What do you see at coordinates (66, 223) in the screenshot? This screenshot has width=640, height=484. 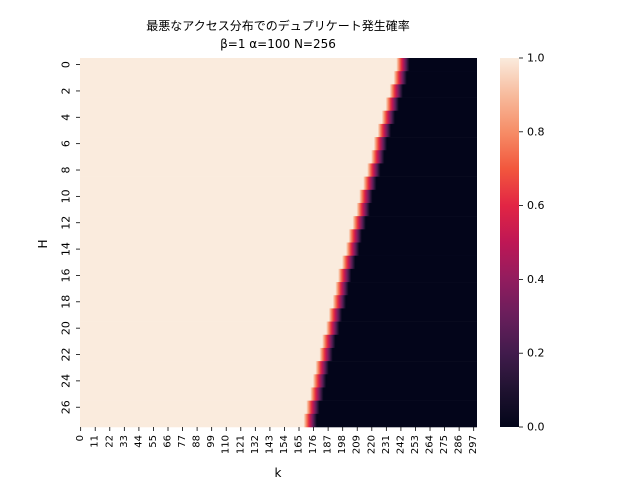 I see `y-tick-label: 12` at bounding box center [66, 223].